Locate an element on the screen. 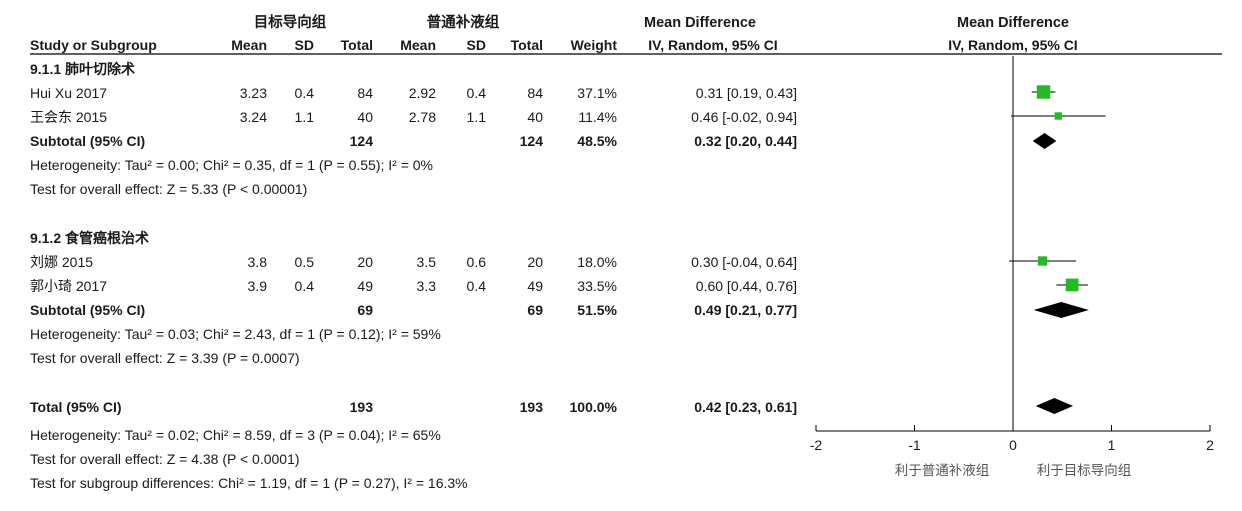  total-weight: 100.0% is located at coordinates (594, 407).